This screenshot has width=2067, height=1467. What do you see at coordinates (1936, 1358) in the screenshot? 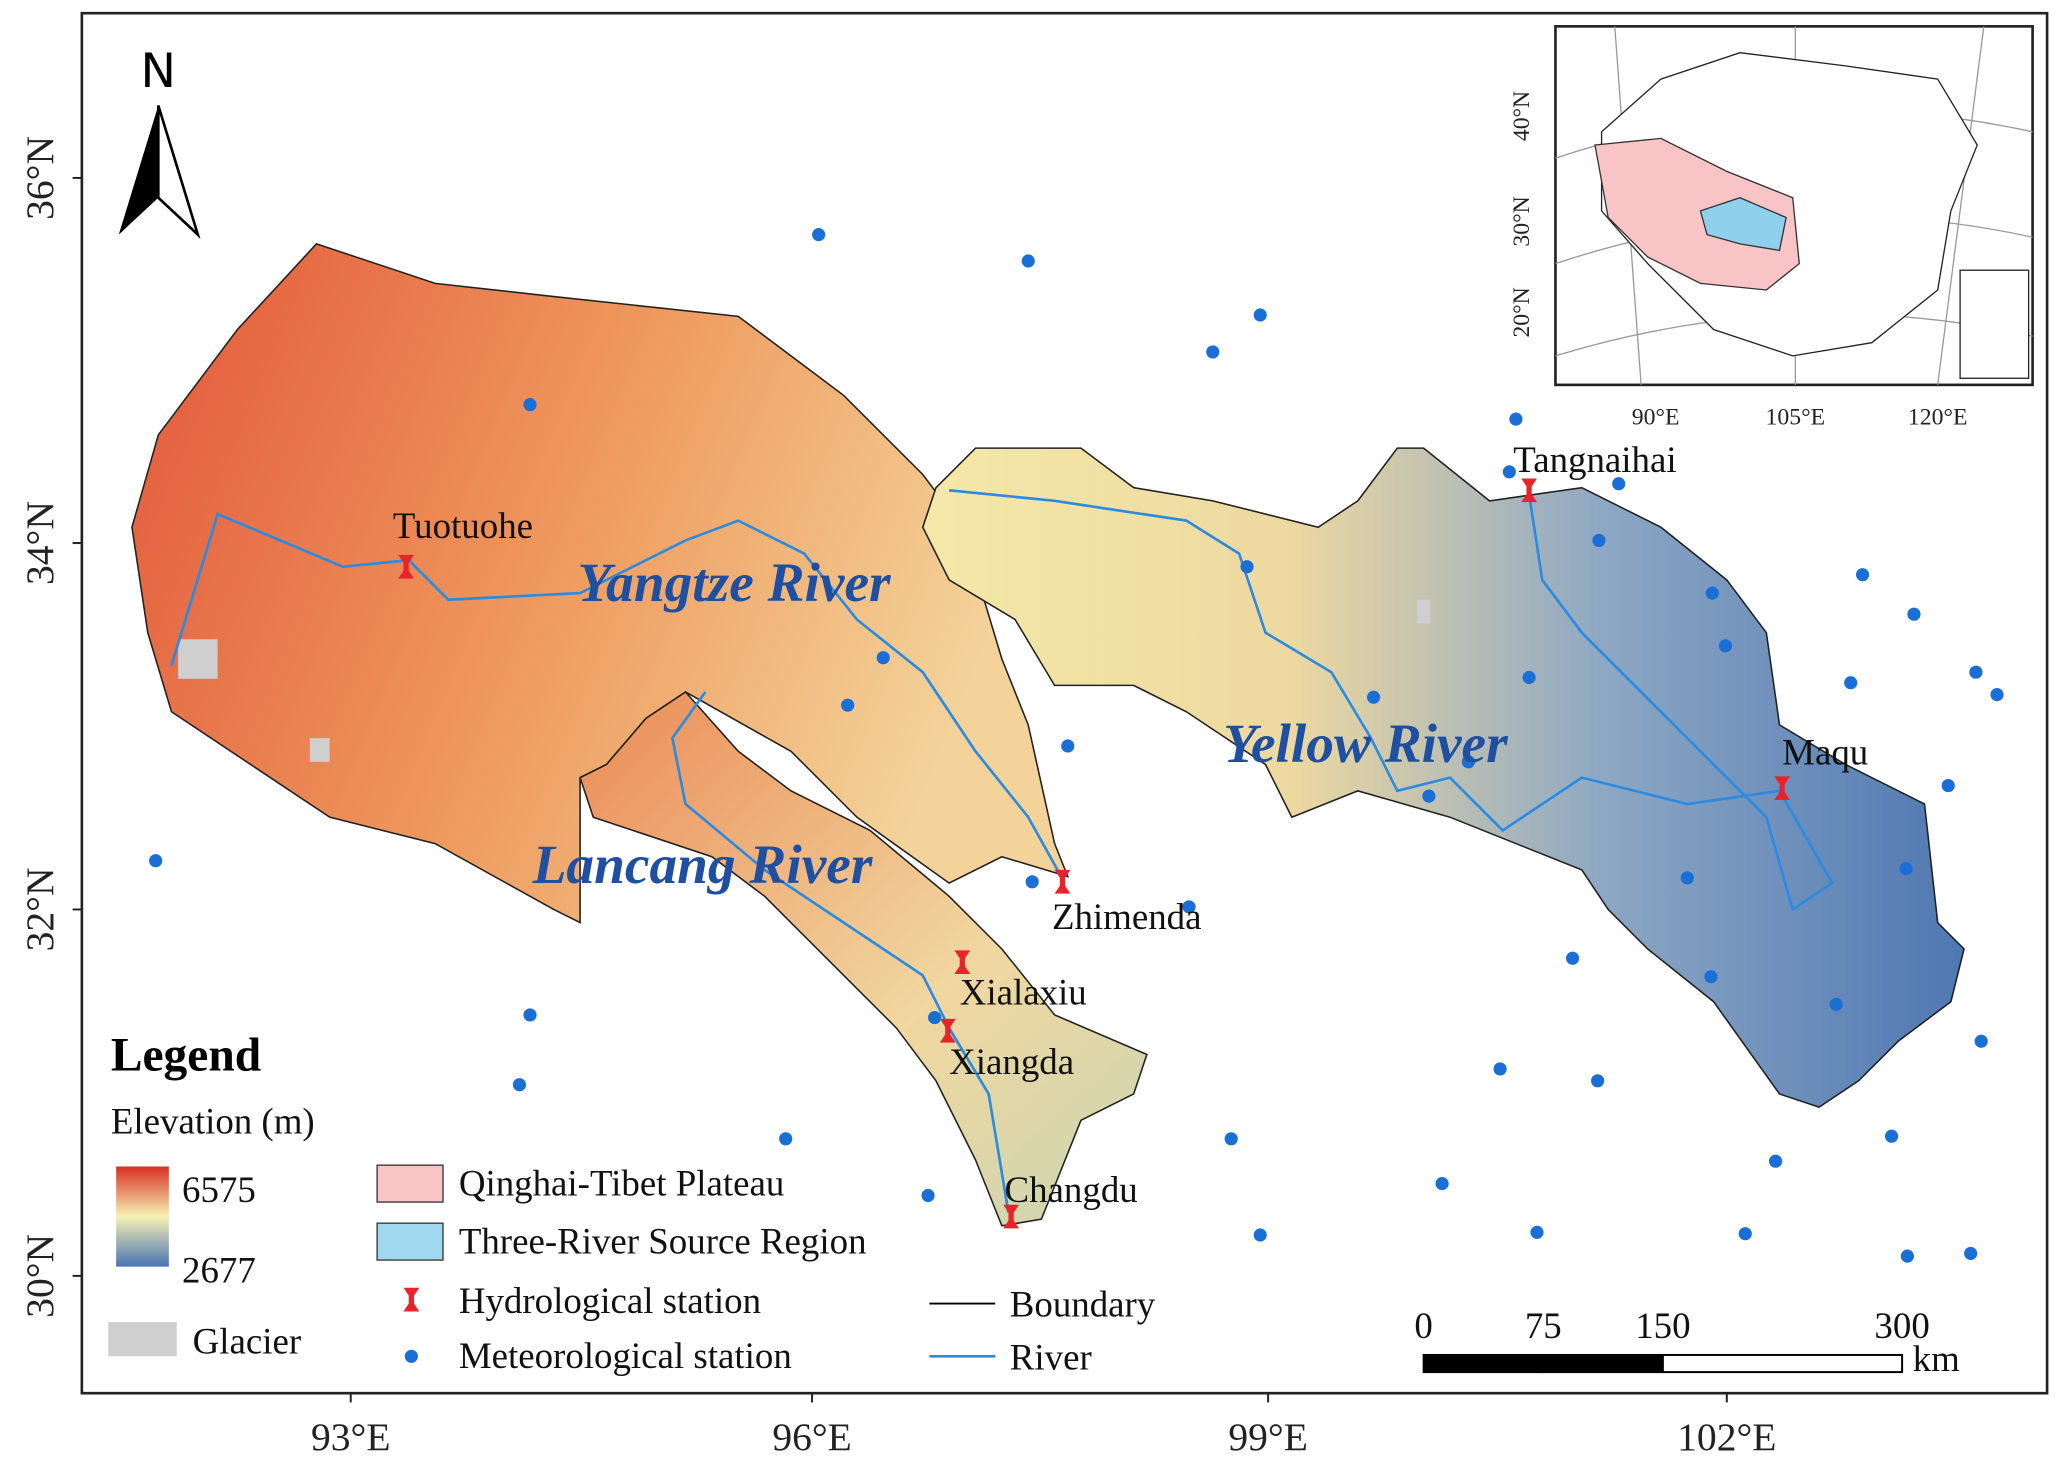
I see `scale-unit: km` at bounding box center [1936, 1358].